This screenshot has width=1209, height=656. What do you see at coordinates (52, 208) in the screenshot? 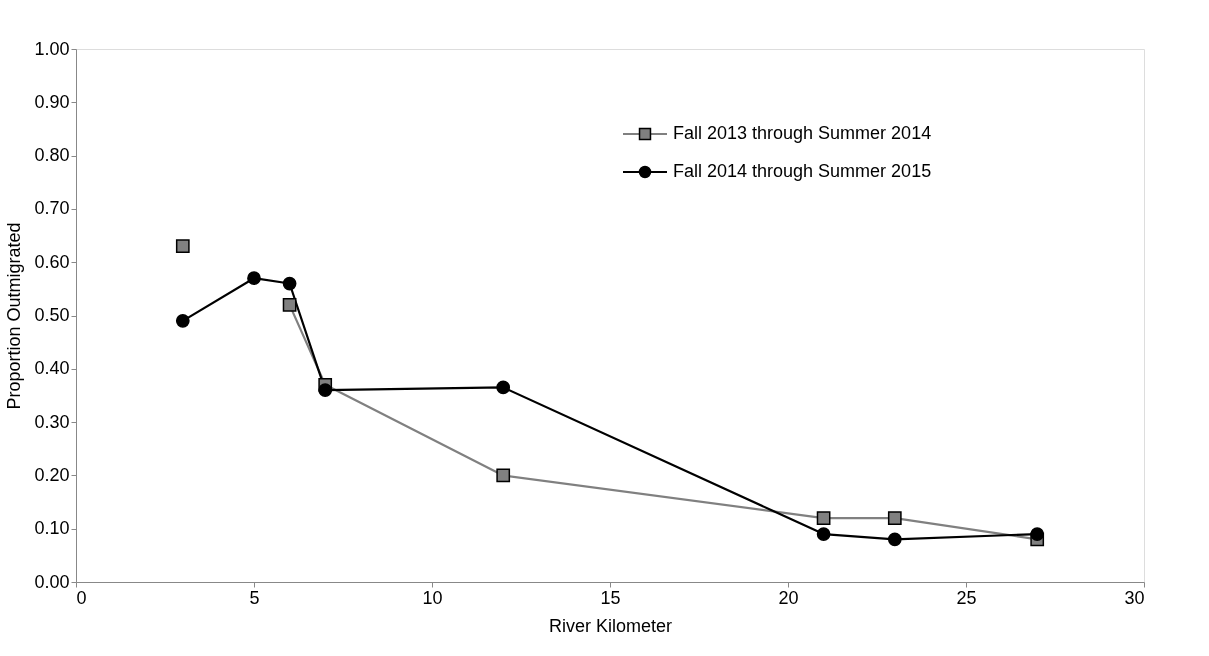
I see `y-tick-label: 0.70` at bounding box center [52, 208].